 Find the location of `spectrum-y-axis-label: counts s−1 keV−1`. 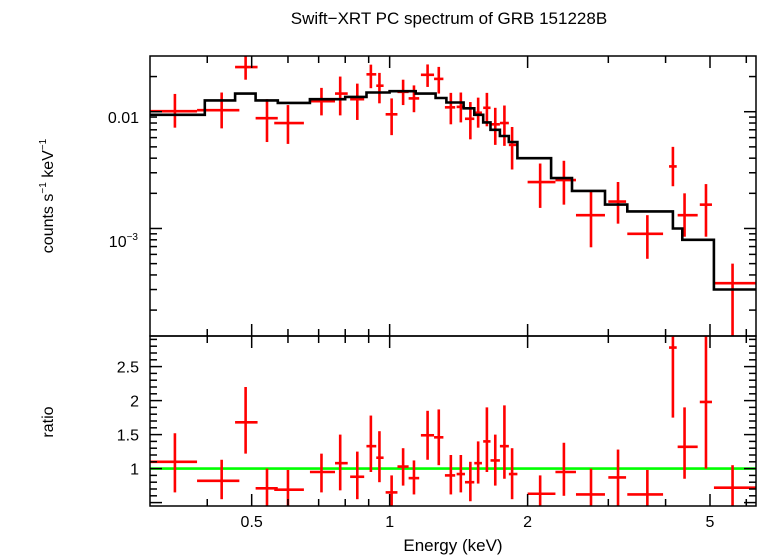

spectrum-y-axis-label: counts s−1 keV−1 is located at coordinates (47, 195).